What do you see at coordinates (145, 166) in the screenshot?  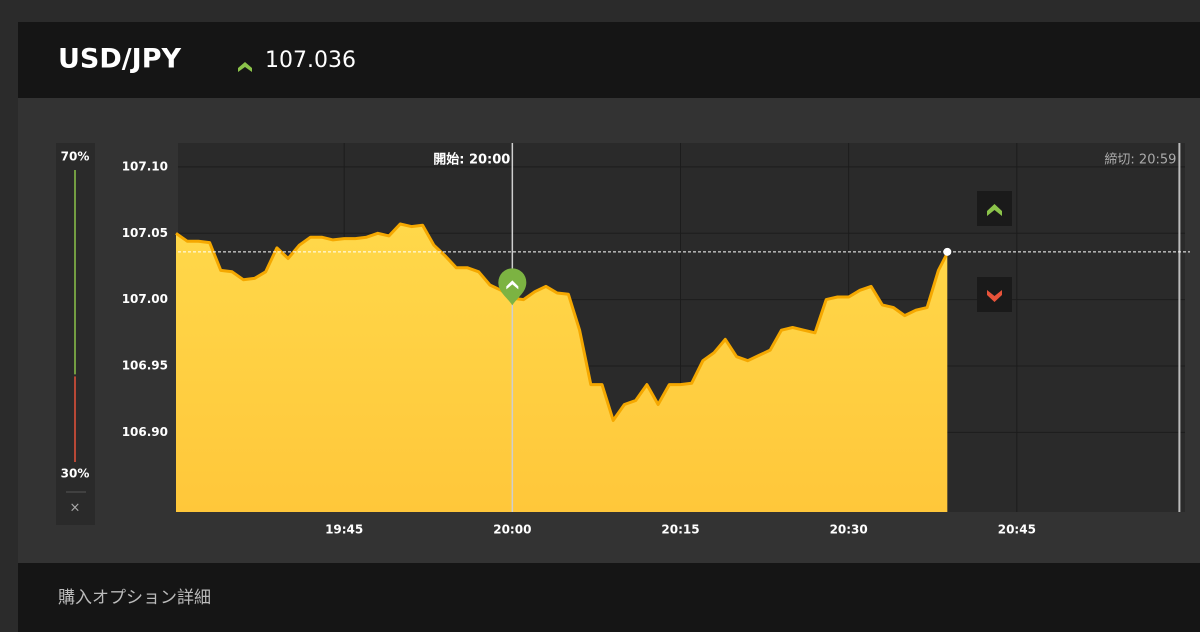 I see `y-tick-label: 107.10` at bounding box center [145, 166].